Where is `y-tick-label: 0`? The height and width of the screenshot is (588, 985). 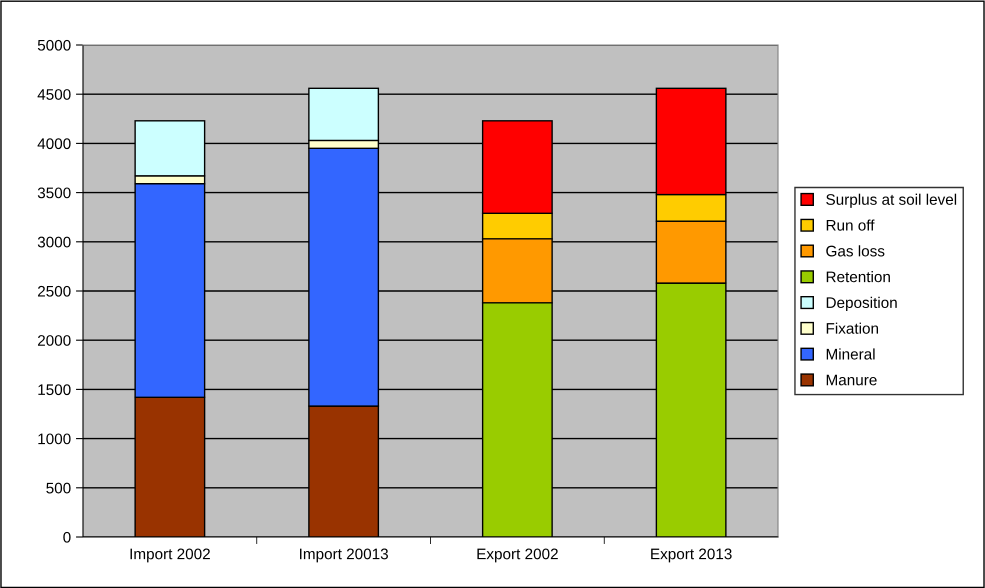
y-tick-label: 0 is located at coordinates (67, 537).